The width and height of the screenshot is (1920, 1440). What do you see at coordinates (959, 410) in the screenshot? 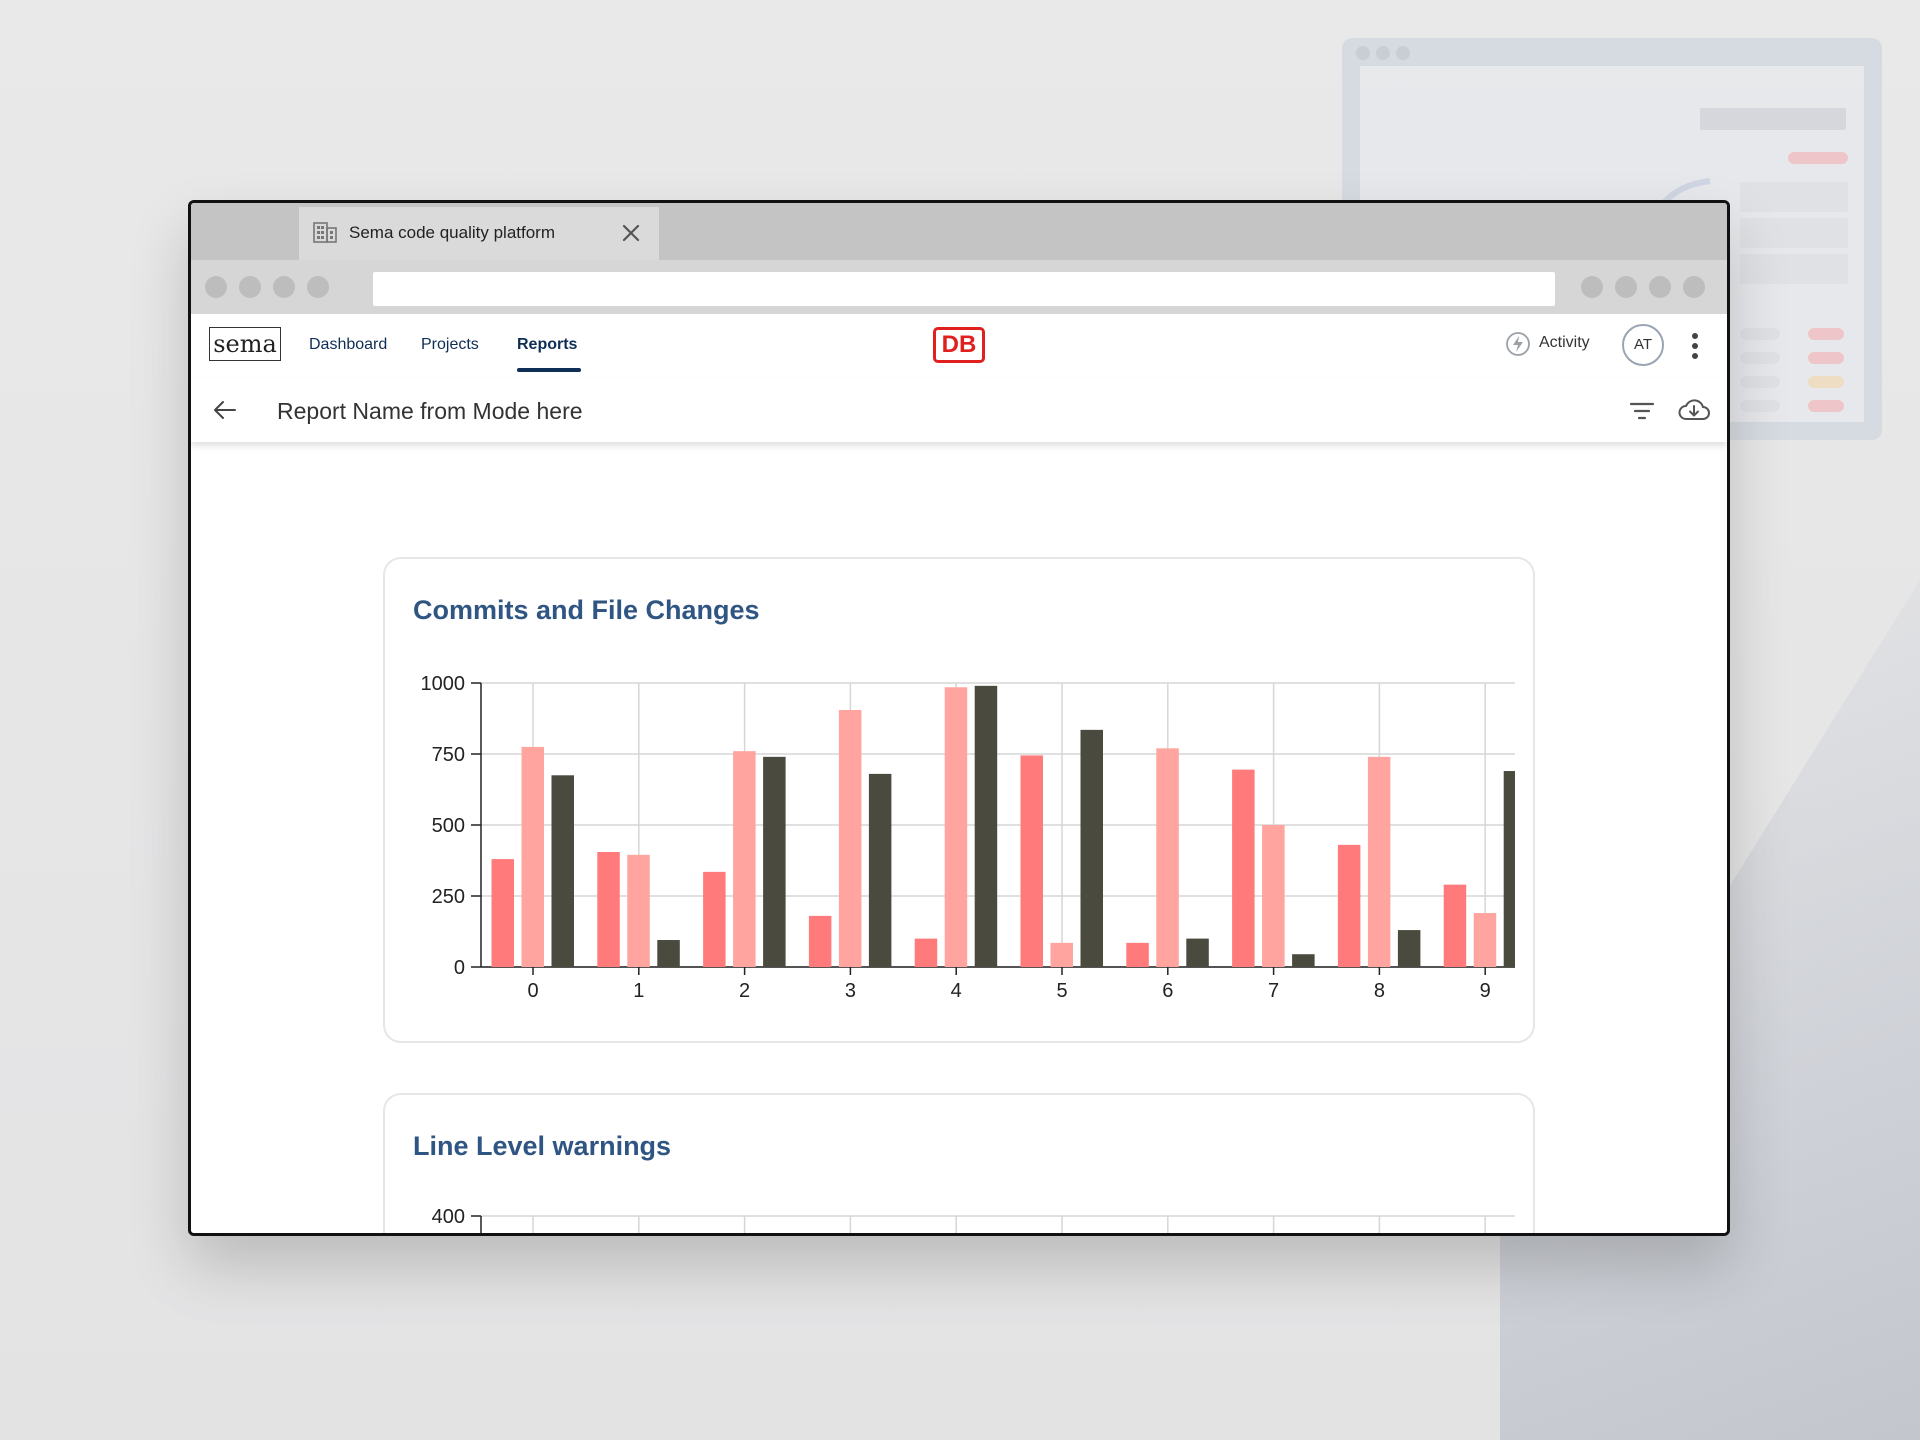
I see `report-header: Report Name from Mode here` at bounding box center [959, 410].